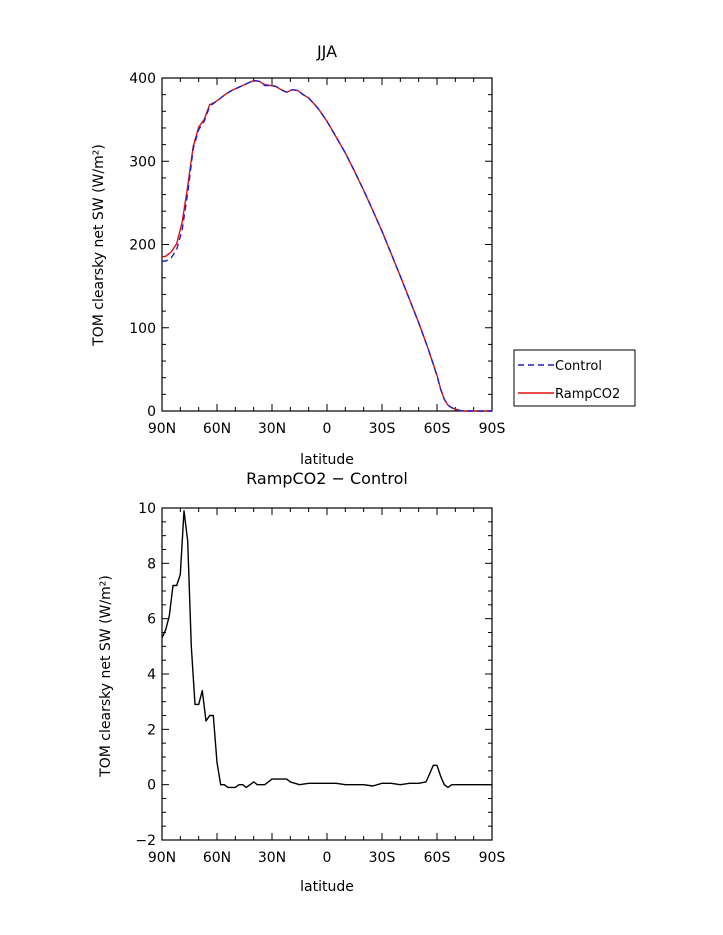  What do you see at coordinates (142, 162) in the screenshot?
I see `top-y-tick-label: 300` at bounding box center [142, 162].